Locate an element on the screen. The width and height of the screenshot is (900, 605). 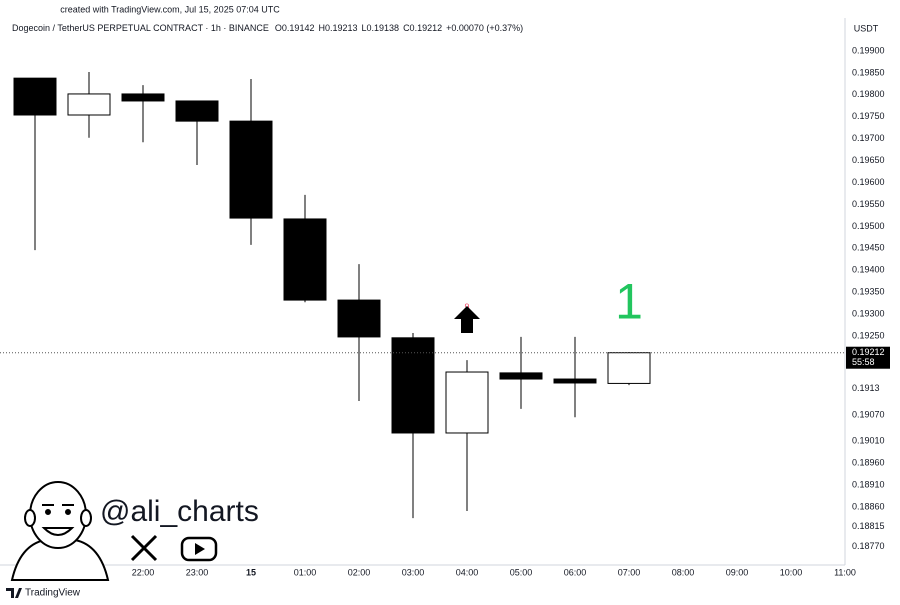
footer-brand: TradingView is located at coordinates (53, 593).